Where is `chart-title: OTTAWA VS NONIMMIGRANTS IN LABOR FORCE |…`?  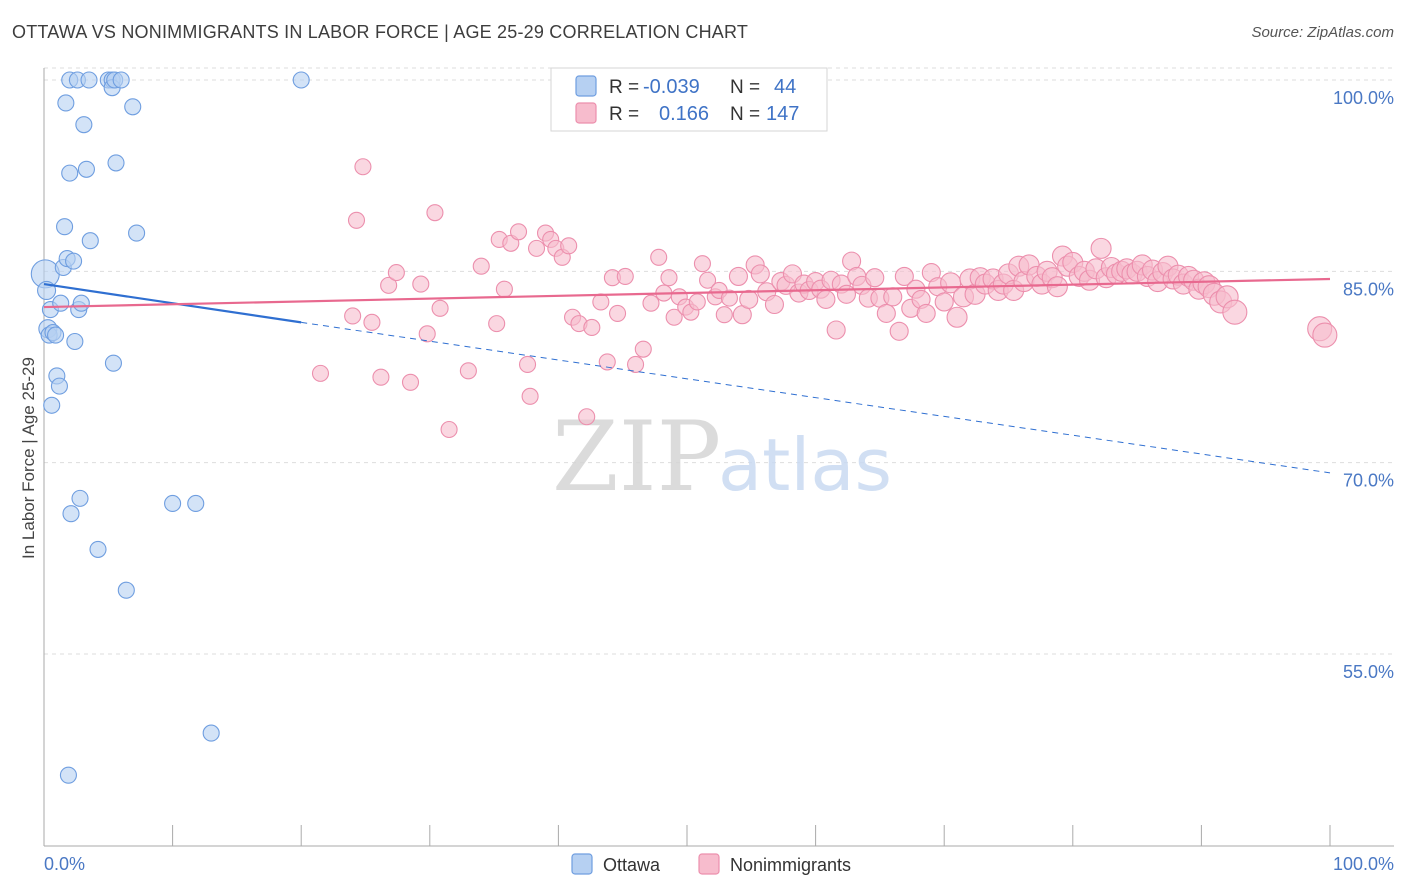
chart-title: OTTAWA VS NONIMMIGRANTS IN LABOR FORCE |… is located at coordinates (380, 32).